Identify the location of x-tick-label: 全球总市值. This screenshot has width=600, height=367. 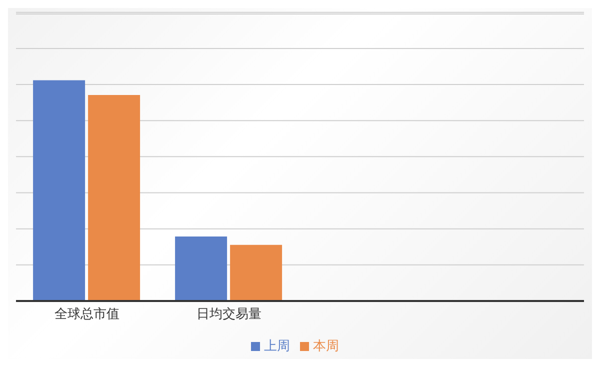
(87, 314).